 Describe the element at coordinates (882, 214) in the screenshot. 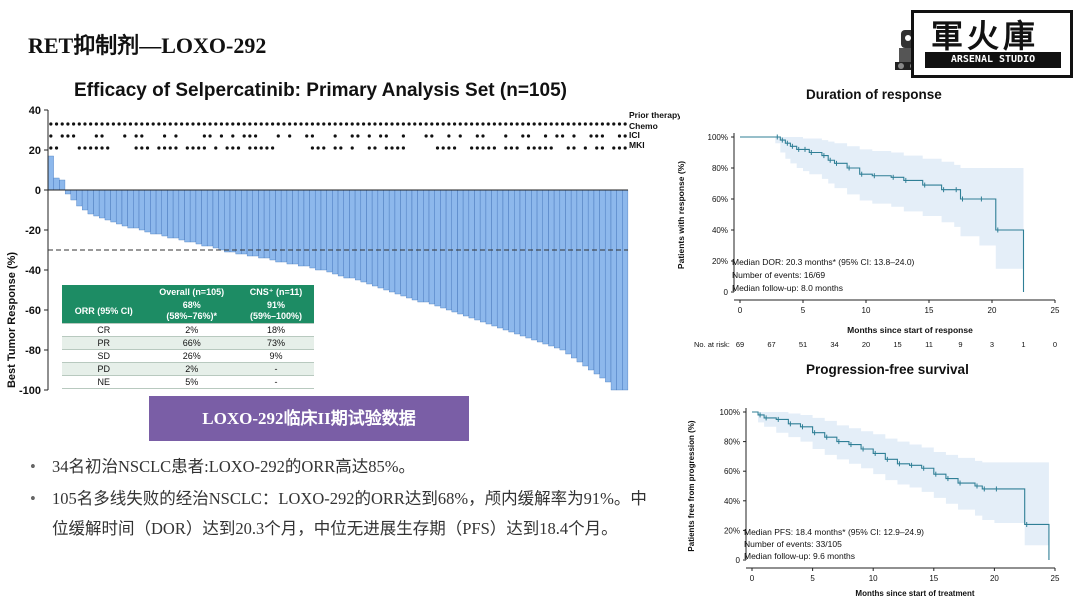

I see `ci-band` at that location.